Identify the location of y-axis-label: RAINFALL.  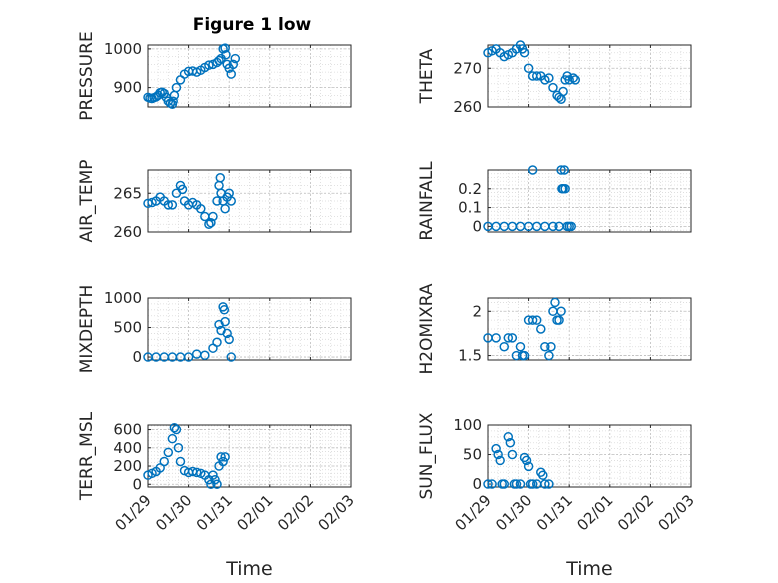
(427, 201).